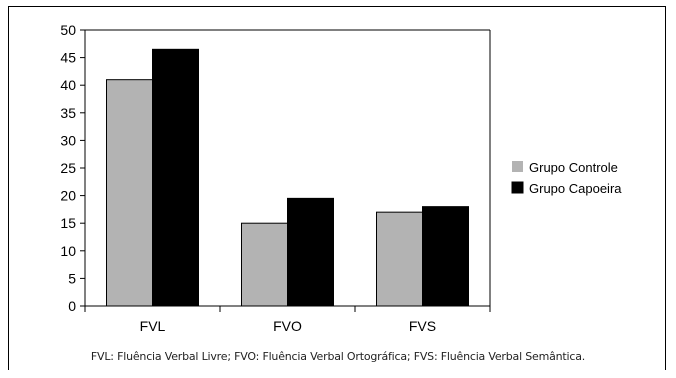 This screenshot has width=676, height=378. What do you see at coordinates (68, 58) in the screenshot?
I see `y-tick-label: 45` at bounding box center [68, 58].